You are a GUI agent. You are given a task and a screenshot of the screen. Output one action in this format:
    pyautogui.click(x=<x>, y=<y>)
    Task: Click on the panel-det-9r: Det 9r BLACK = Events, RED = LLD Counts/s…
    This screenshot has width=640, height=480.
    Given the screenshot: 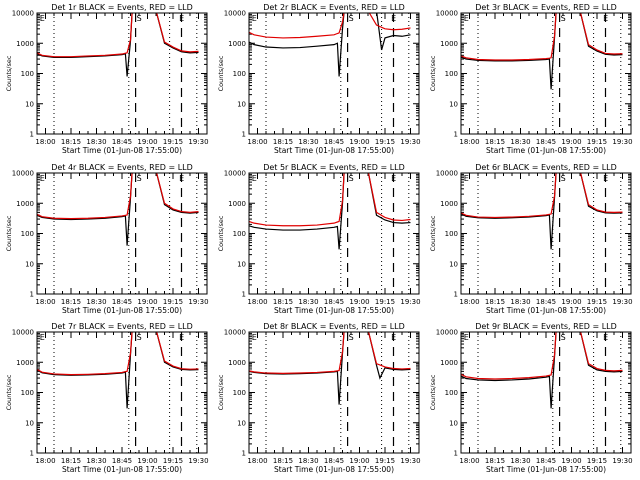 What is the action you would take?
    pyautogui.click(x=531, y=398)
    